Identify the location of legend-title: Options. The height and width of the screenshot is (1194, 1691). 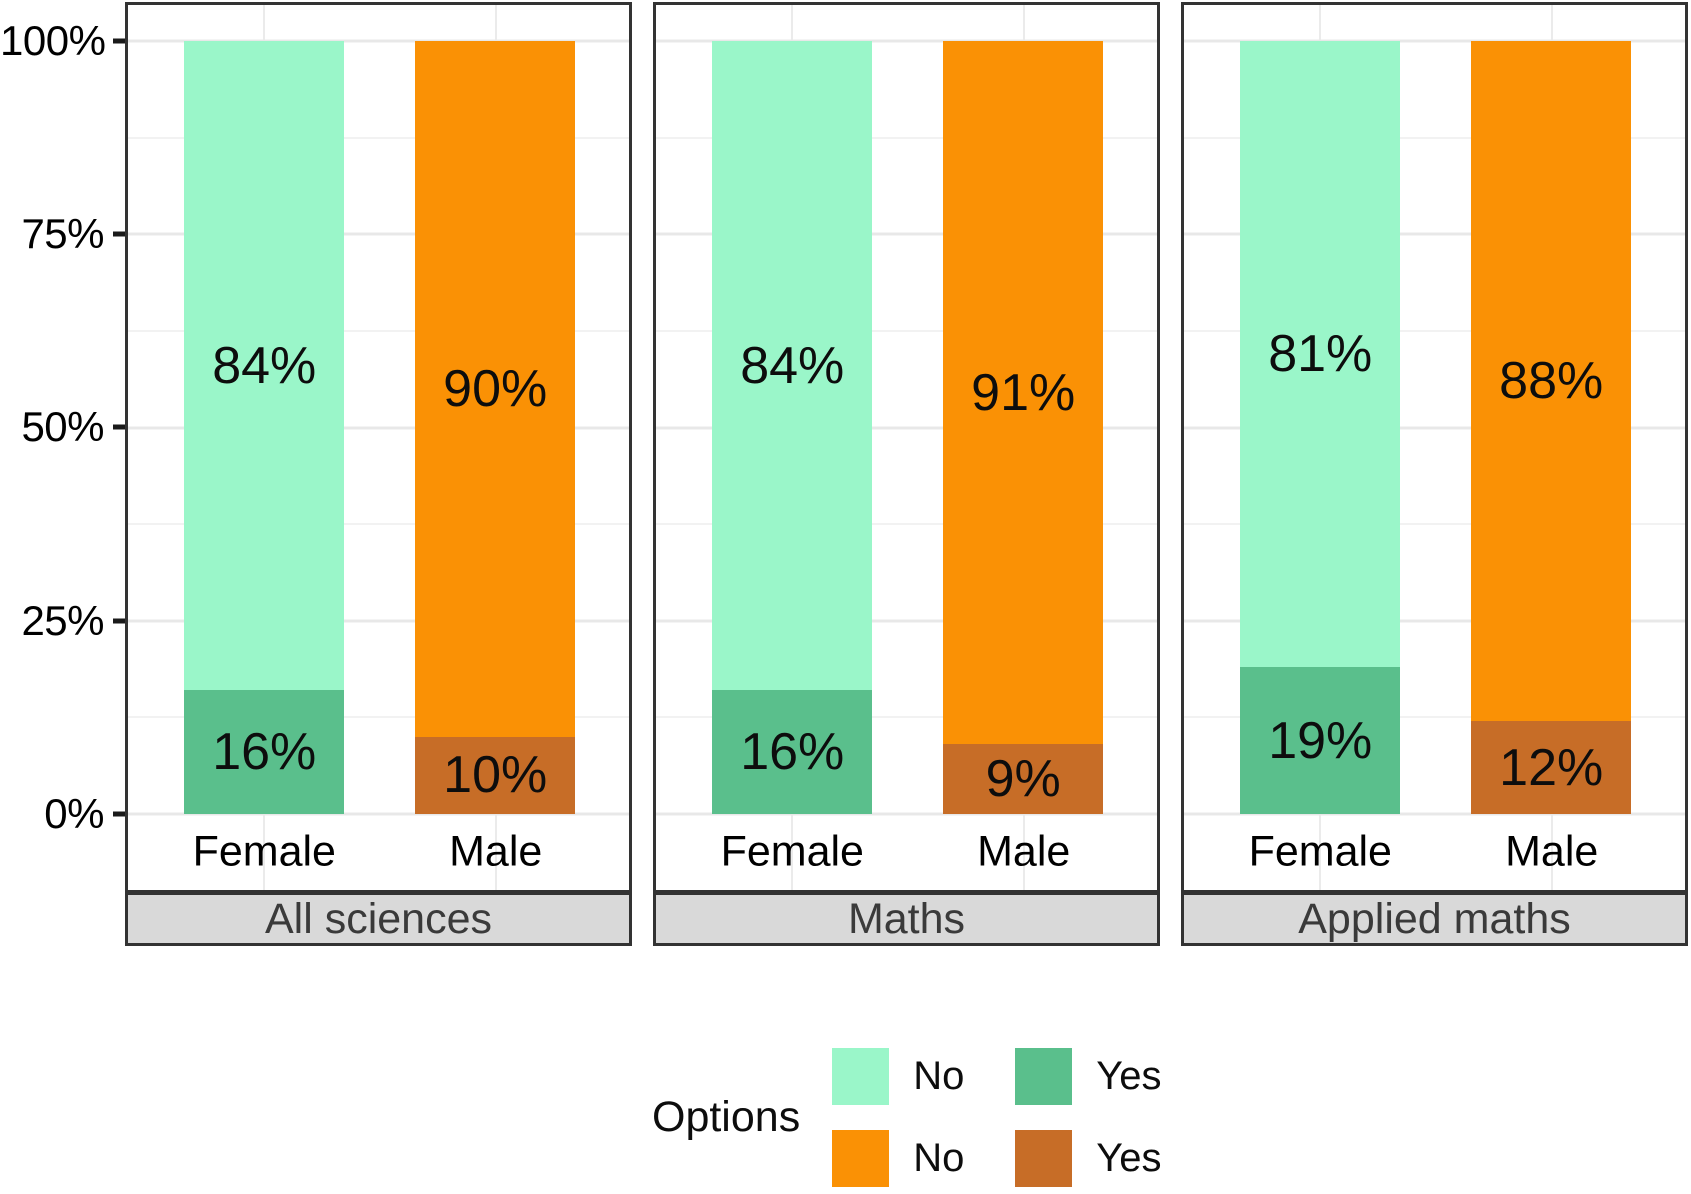
(726, 1117).